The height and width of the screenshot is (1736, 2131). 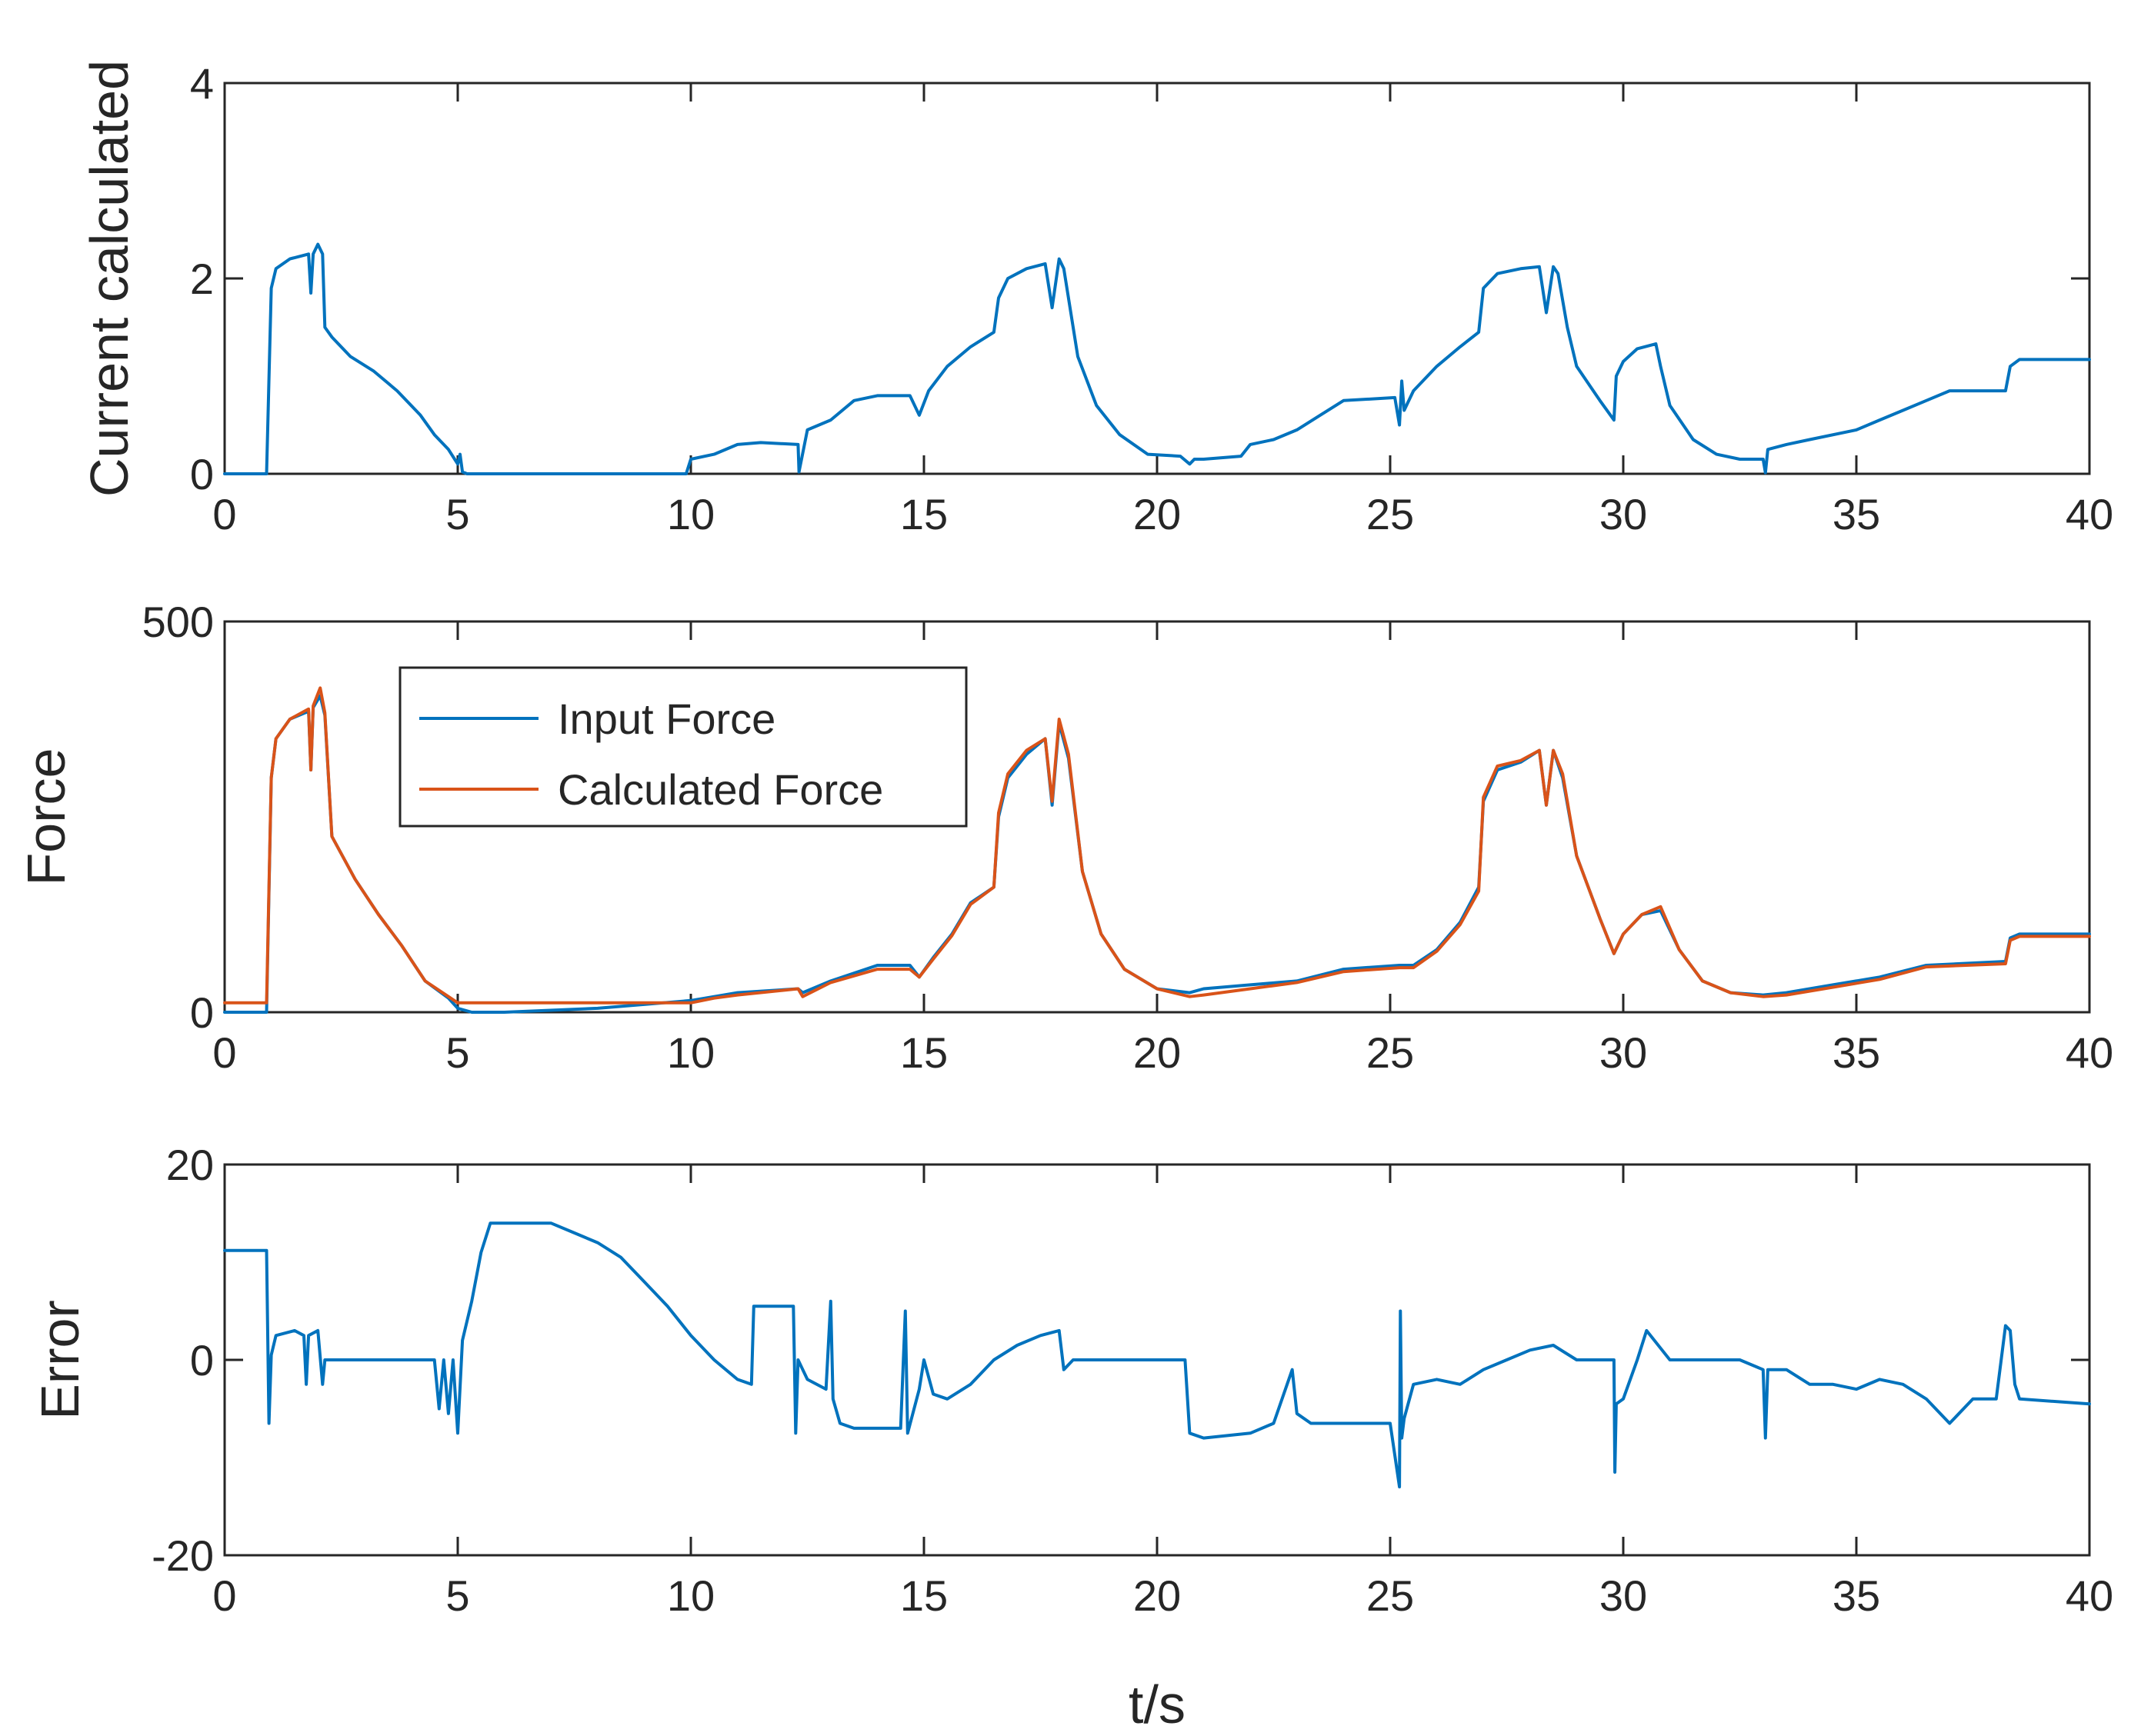 I want to click on error-xtick-label: 10, so click(x=691, y=1595).